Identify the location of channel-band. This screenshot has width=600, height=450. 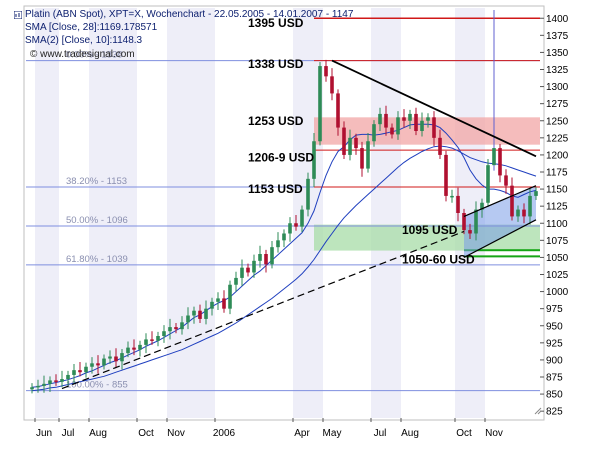
(500, 221).